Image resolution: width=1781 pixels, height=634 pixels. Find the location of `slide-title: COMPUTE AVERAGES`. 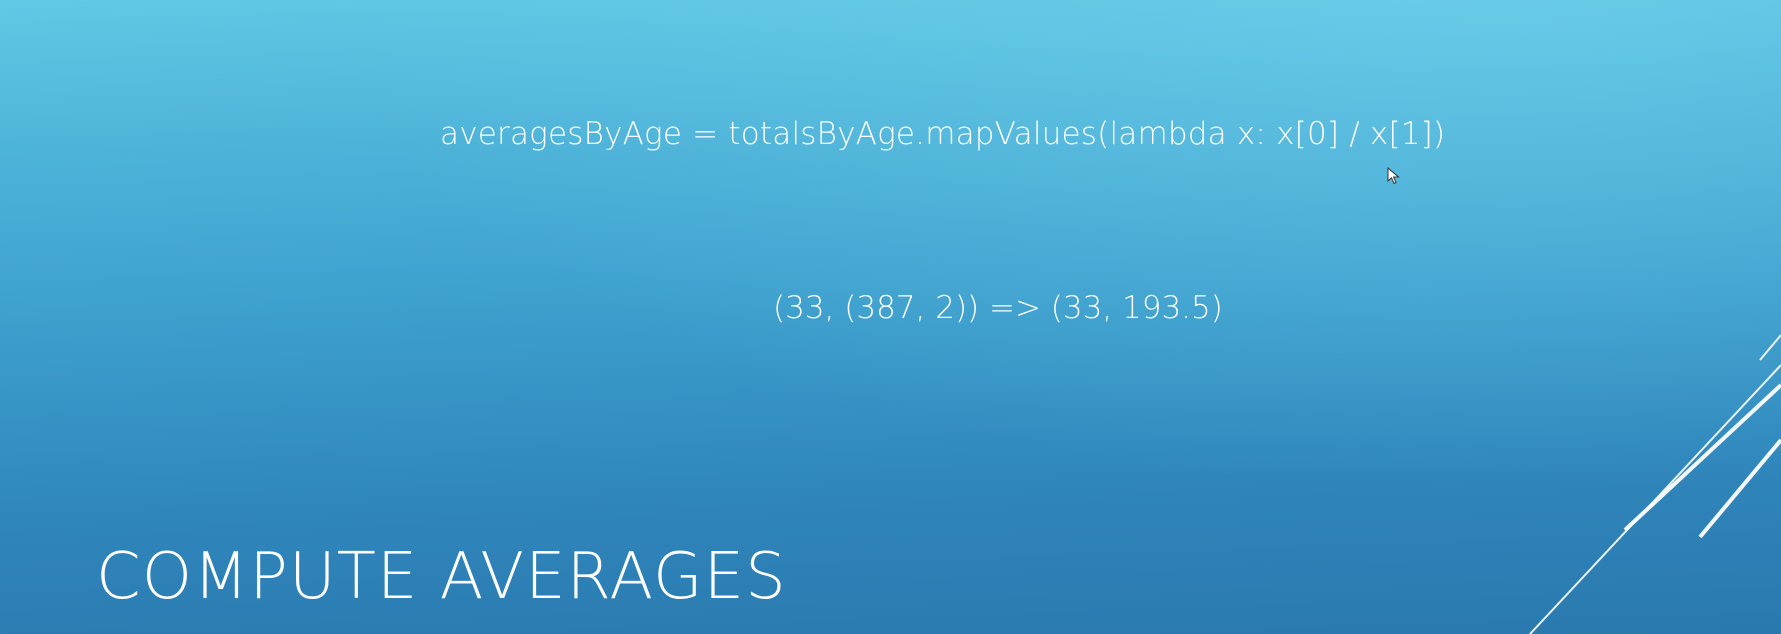

slide-title: COMPUTE AVERAGES is located at coordinates (441, 577).